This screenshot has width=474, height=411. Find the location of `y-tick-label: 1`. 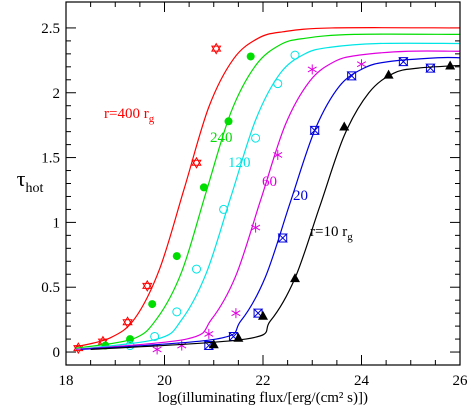

y-tick-label: 1 is located at coordinates (57, 223).